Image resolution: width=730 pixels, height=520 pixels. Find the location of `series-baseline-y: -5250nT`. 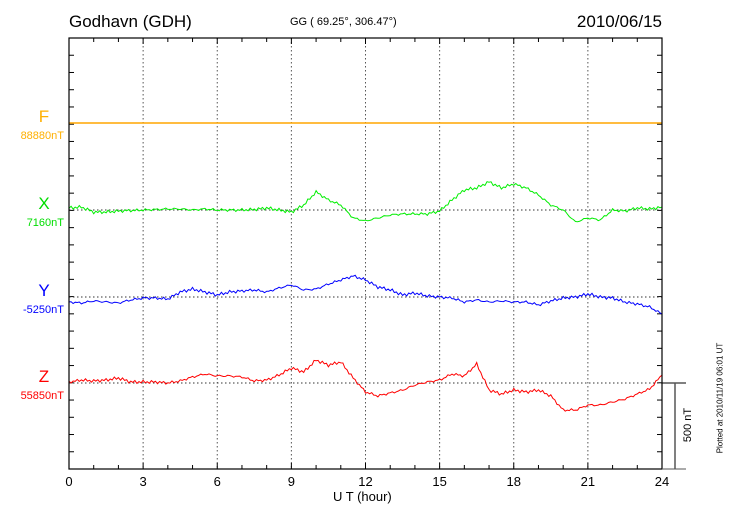

series-baseline-y: -5250nT is located at coordinates (43, 310).